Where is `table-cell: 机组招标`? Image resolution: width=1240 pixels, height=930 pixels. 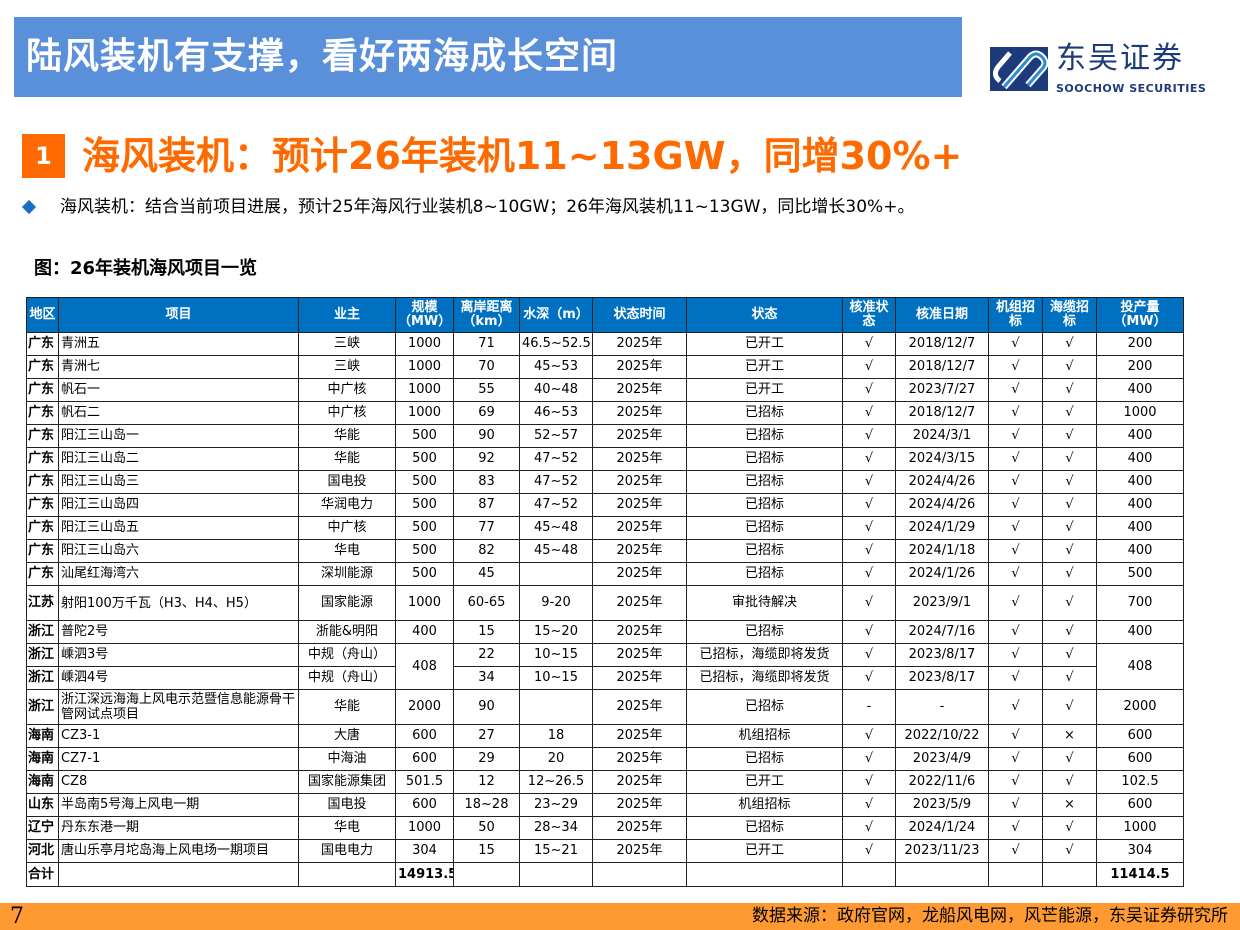
table-cell: 机组招标 is located at coordinates (764, 805).